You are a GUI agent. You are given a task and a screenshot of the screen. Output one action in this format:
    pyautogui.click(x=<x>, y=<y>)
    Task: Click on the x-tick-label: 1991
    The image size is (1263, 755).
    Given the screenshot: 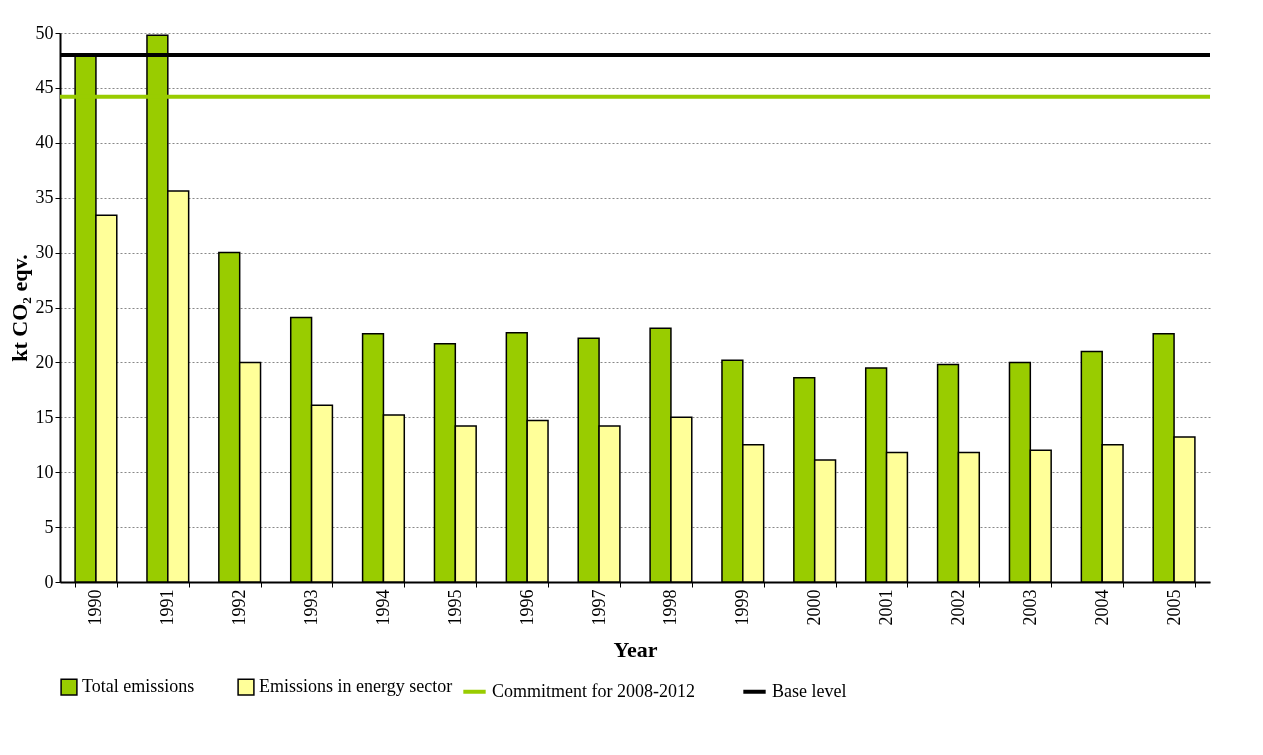 What is the action you would take?
    pyautogui.click(x=167, y=607)
    